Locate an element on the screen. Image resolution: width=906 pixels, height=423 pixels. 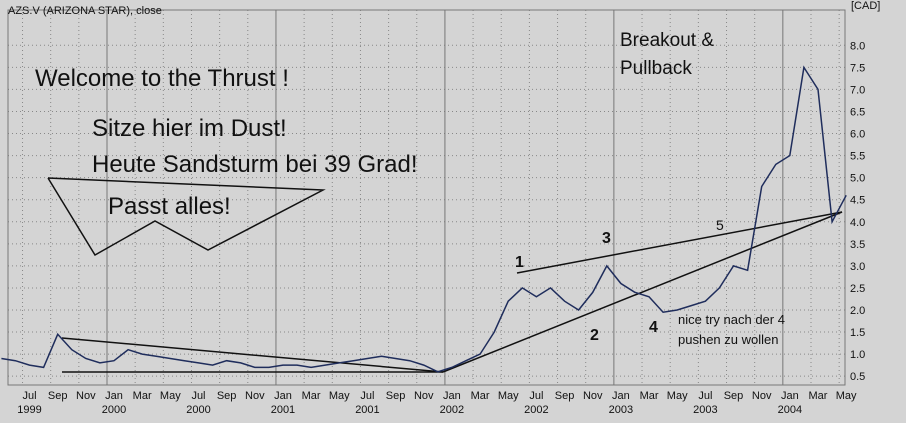
y-tick-label: 6.0 is located at coordinates (857, 135).